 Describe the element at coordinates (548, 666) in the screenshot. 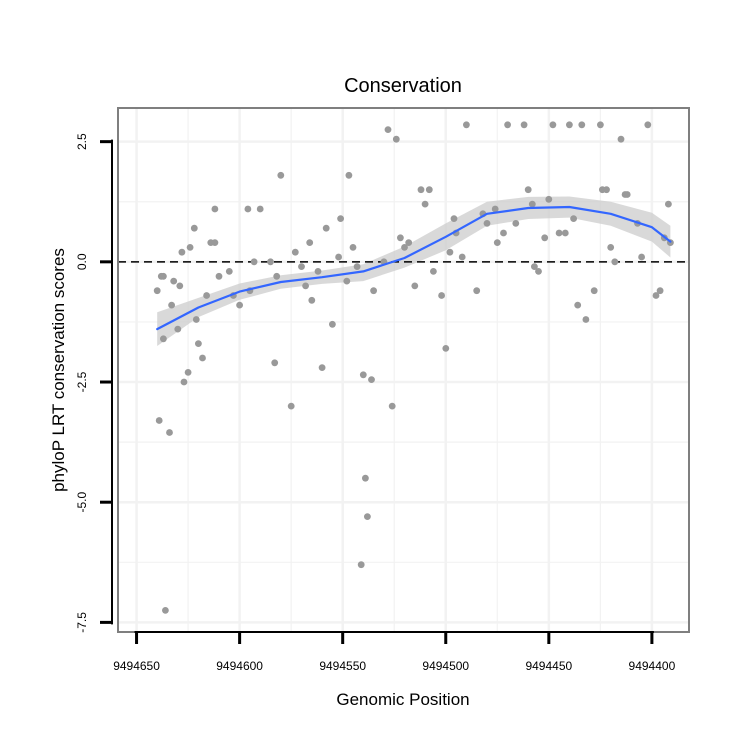

I see `x-tick-label: 9494450` at that location.